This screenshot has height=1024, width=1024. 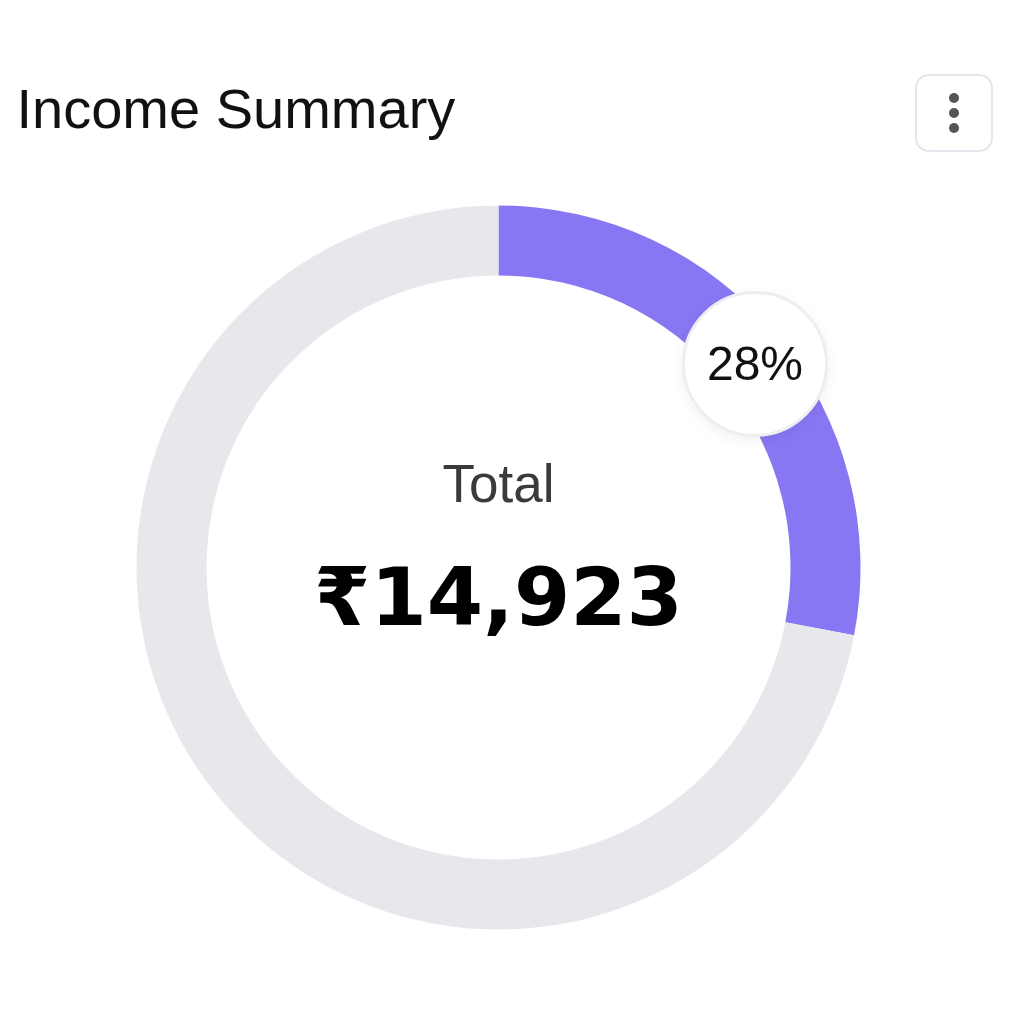 I want to click on text: ₹14,923, so click(x=498, y=596).